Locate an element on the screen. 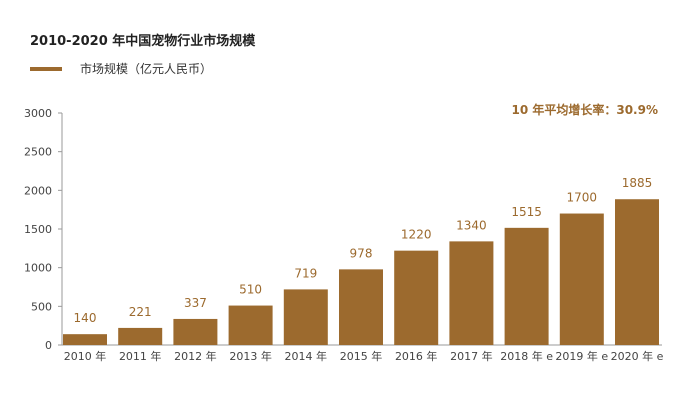 This screenshot has width=700, height=403. y-tick-label: 2000 is located at coordinates (38, 190).